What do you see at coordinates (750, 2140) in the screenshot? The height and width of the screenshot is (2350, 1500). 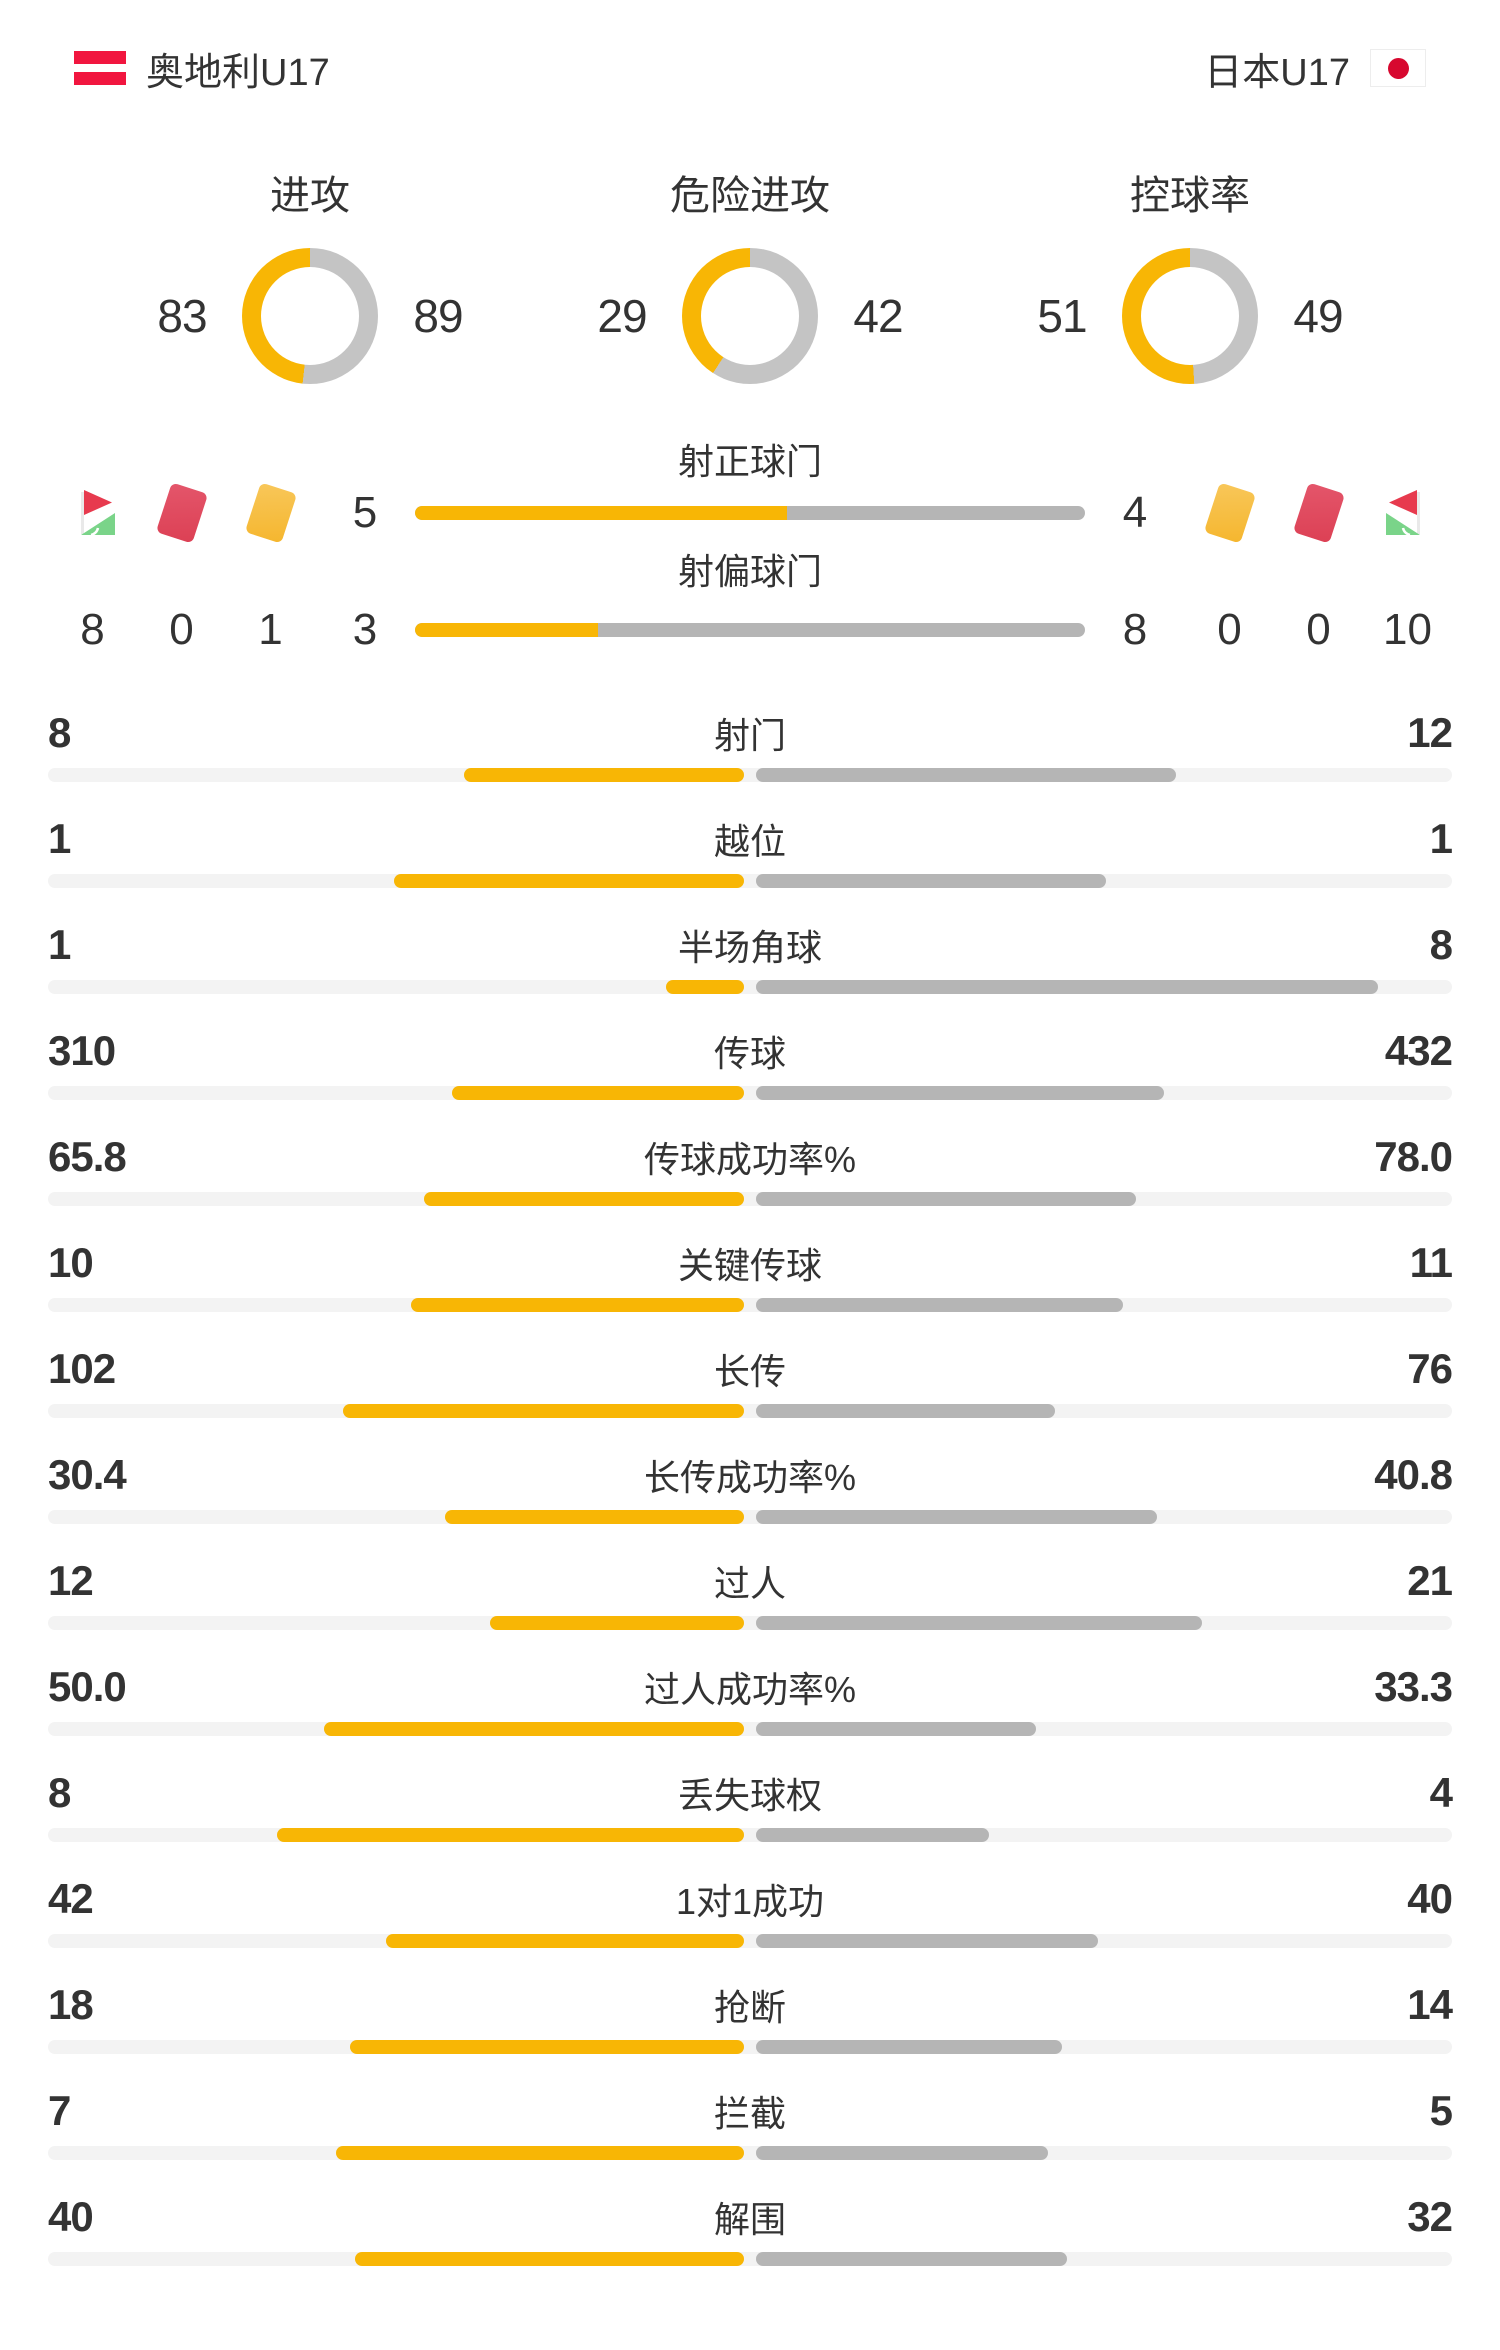 I see `stat-row-13: 7 拦截 5` at bounding box center [750, 2140].